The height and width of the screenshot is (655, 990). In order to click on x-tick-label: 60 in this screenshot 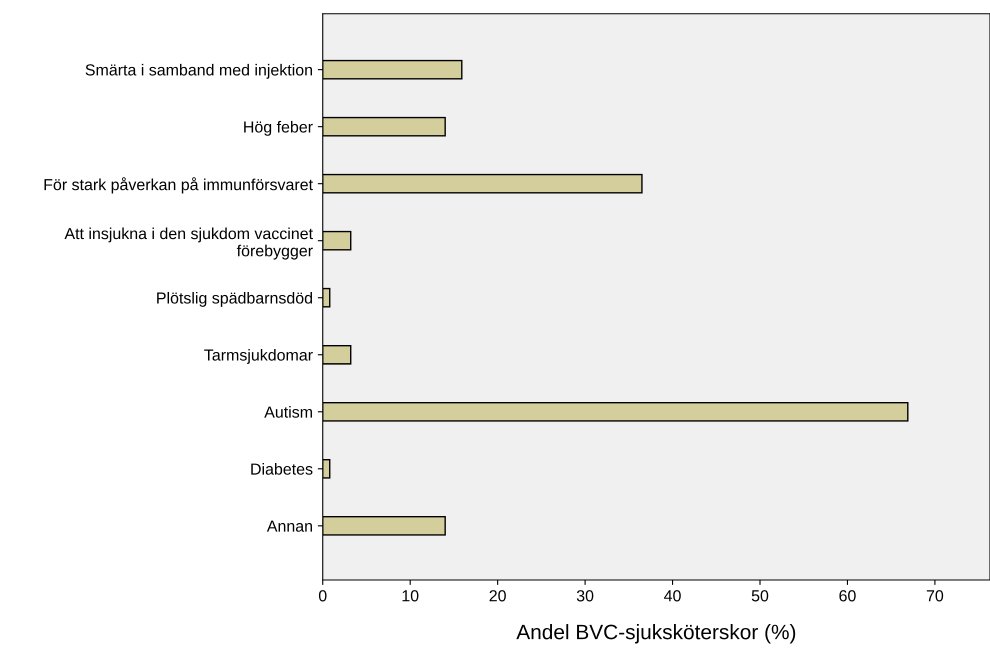, I will do `click(847, 596)`.